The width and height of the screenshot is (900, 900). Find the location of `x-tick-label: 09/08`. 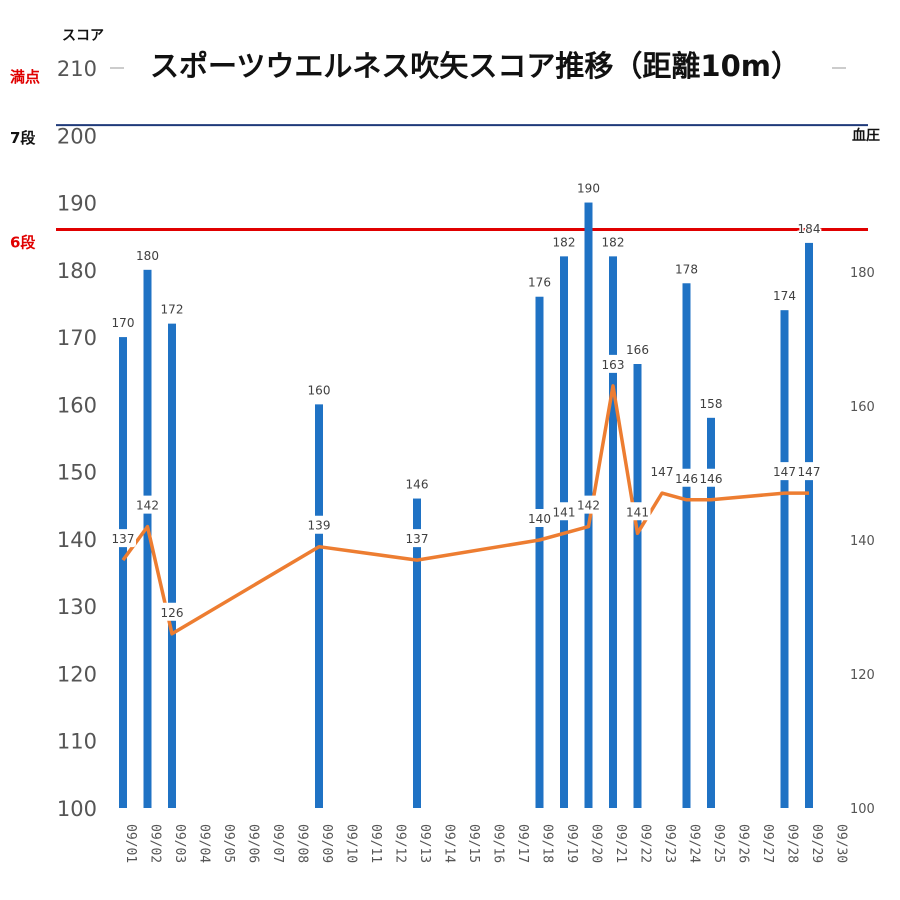

x-tick-label: 09/08 is located at coordinates (302, 843).